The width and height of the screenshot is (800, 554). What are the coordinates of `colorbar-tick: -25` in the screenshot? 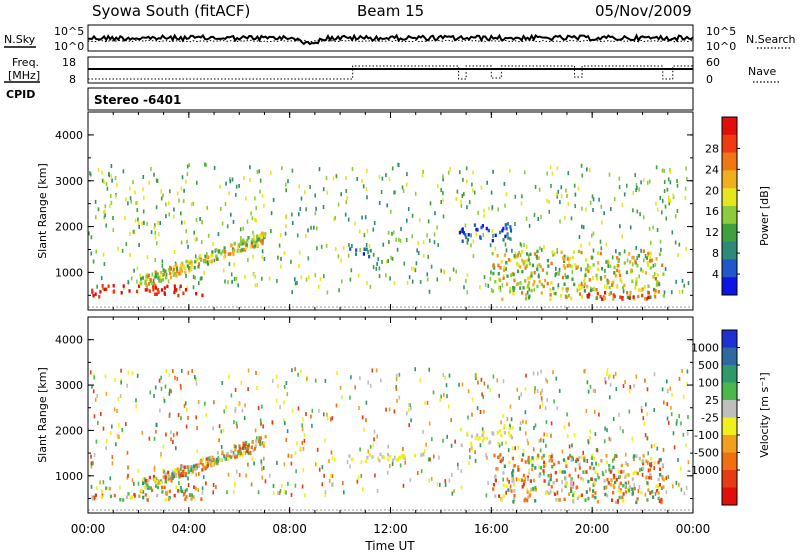 It's located at (710, 418).